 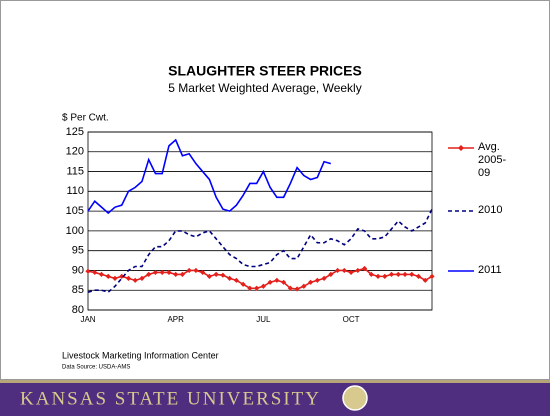 I want to click on x-tick-label: JAN, so click(x=87, y=319).